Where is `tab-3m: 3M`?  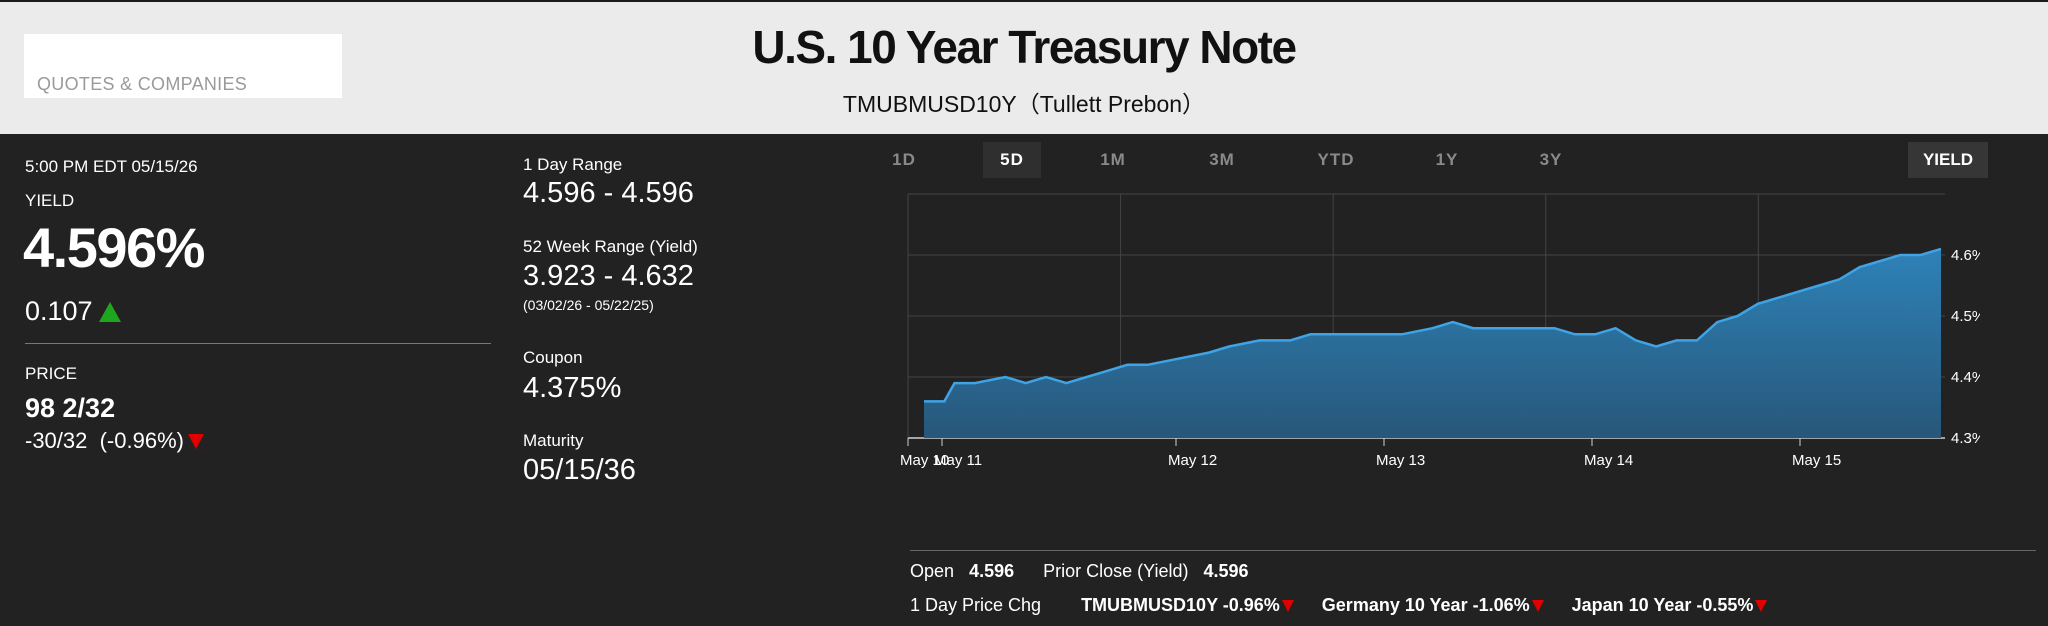 tab-3m: 3M is located at coordinates (1222, 159).